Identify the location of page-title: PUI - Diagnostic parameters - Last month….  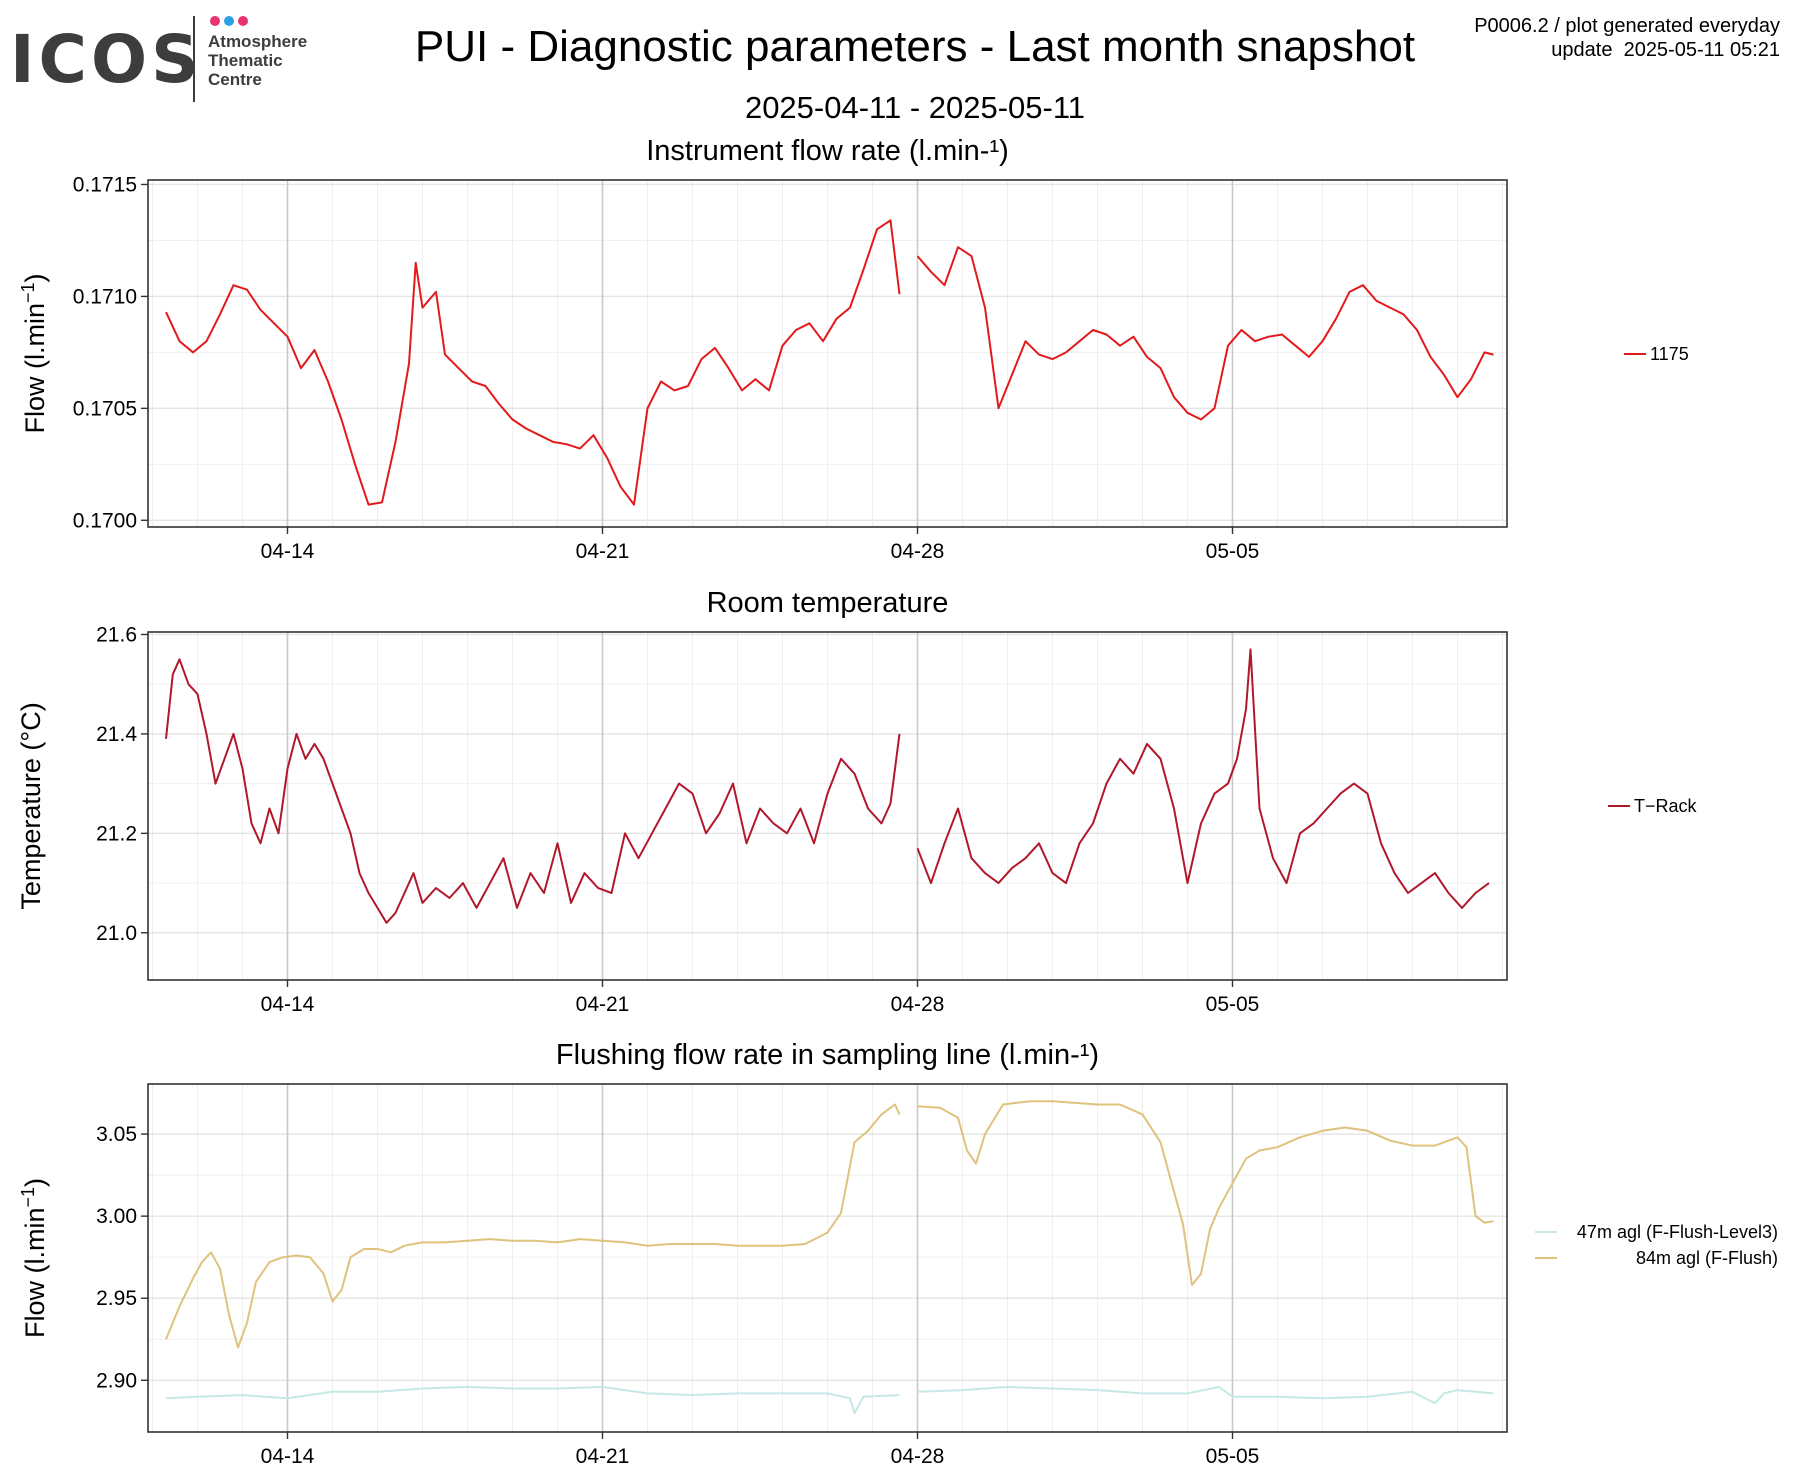
(915, 46).